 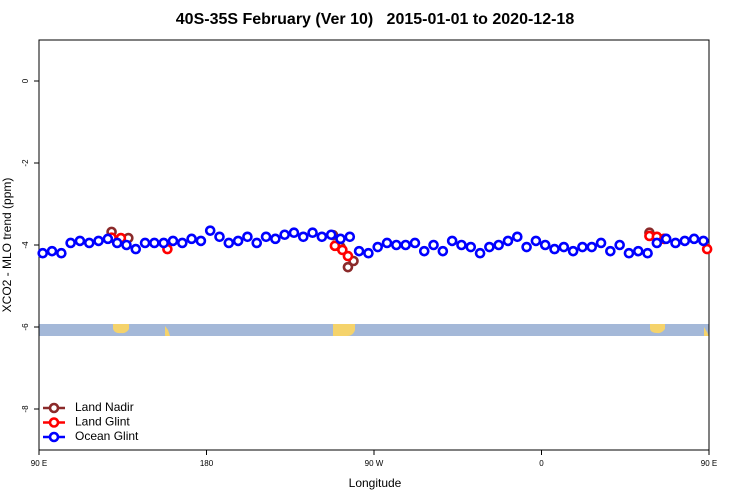 What do you see at coordinates (25, 327) in the screenshot?
I see `y-tick-label: -6` at bounding box center [25, 327].